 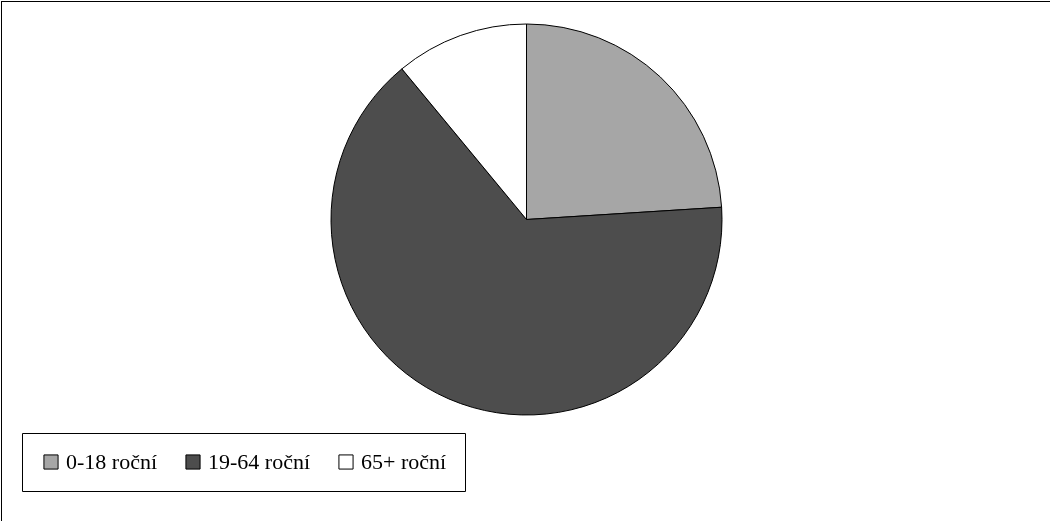 What do you see at coordinates (259, 461) in the screenshot?
I see `legend-label: 19-64 roční` at bounding box center [259, 461].